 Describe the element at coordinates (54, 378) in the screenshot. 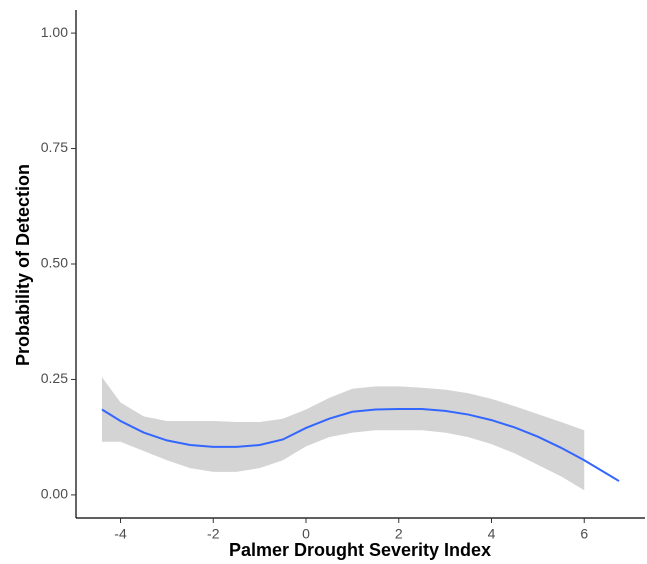

I see `y-tick-label: 0.25` at that location.